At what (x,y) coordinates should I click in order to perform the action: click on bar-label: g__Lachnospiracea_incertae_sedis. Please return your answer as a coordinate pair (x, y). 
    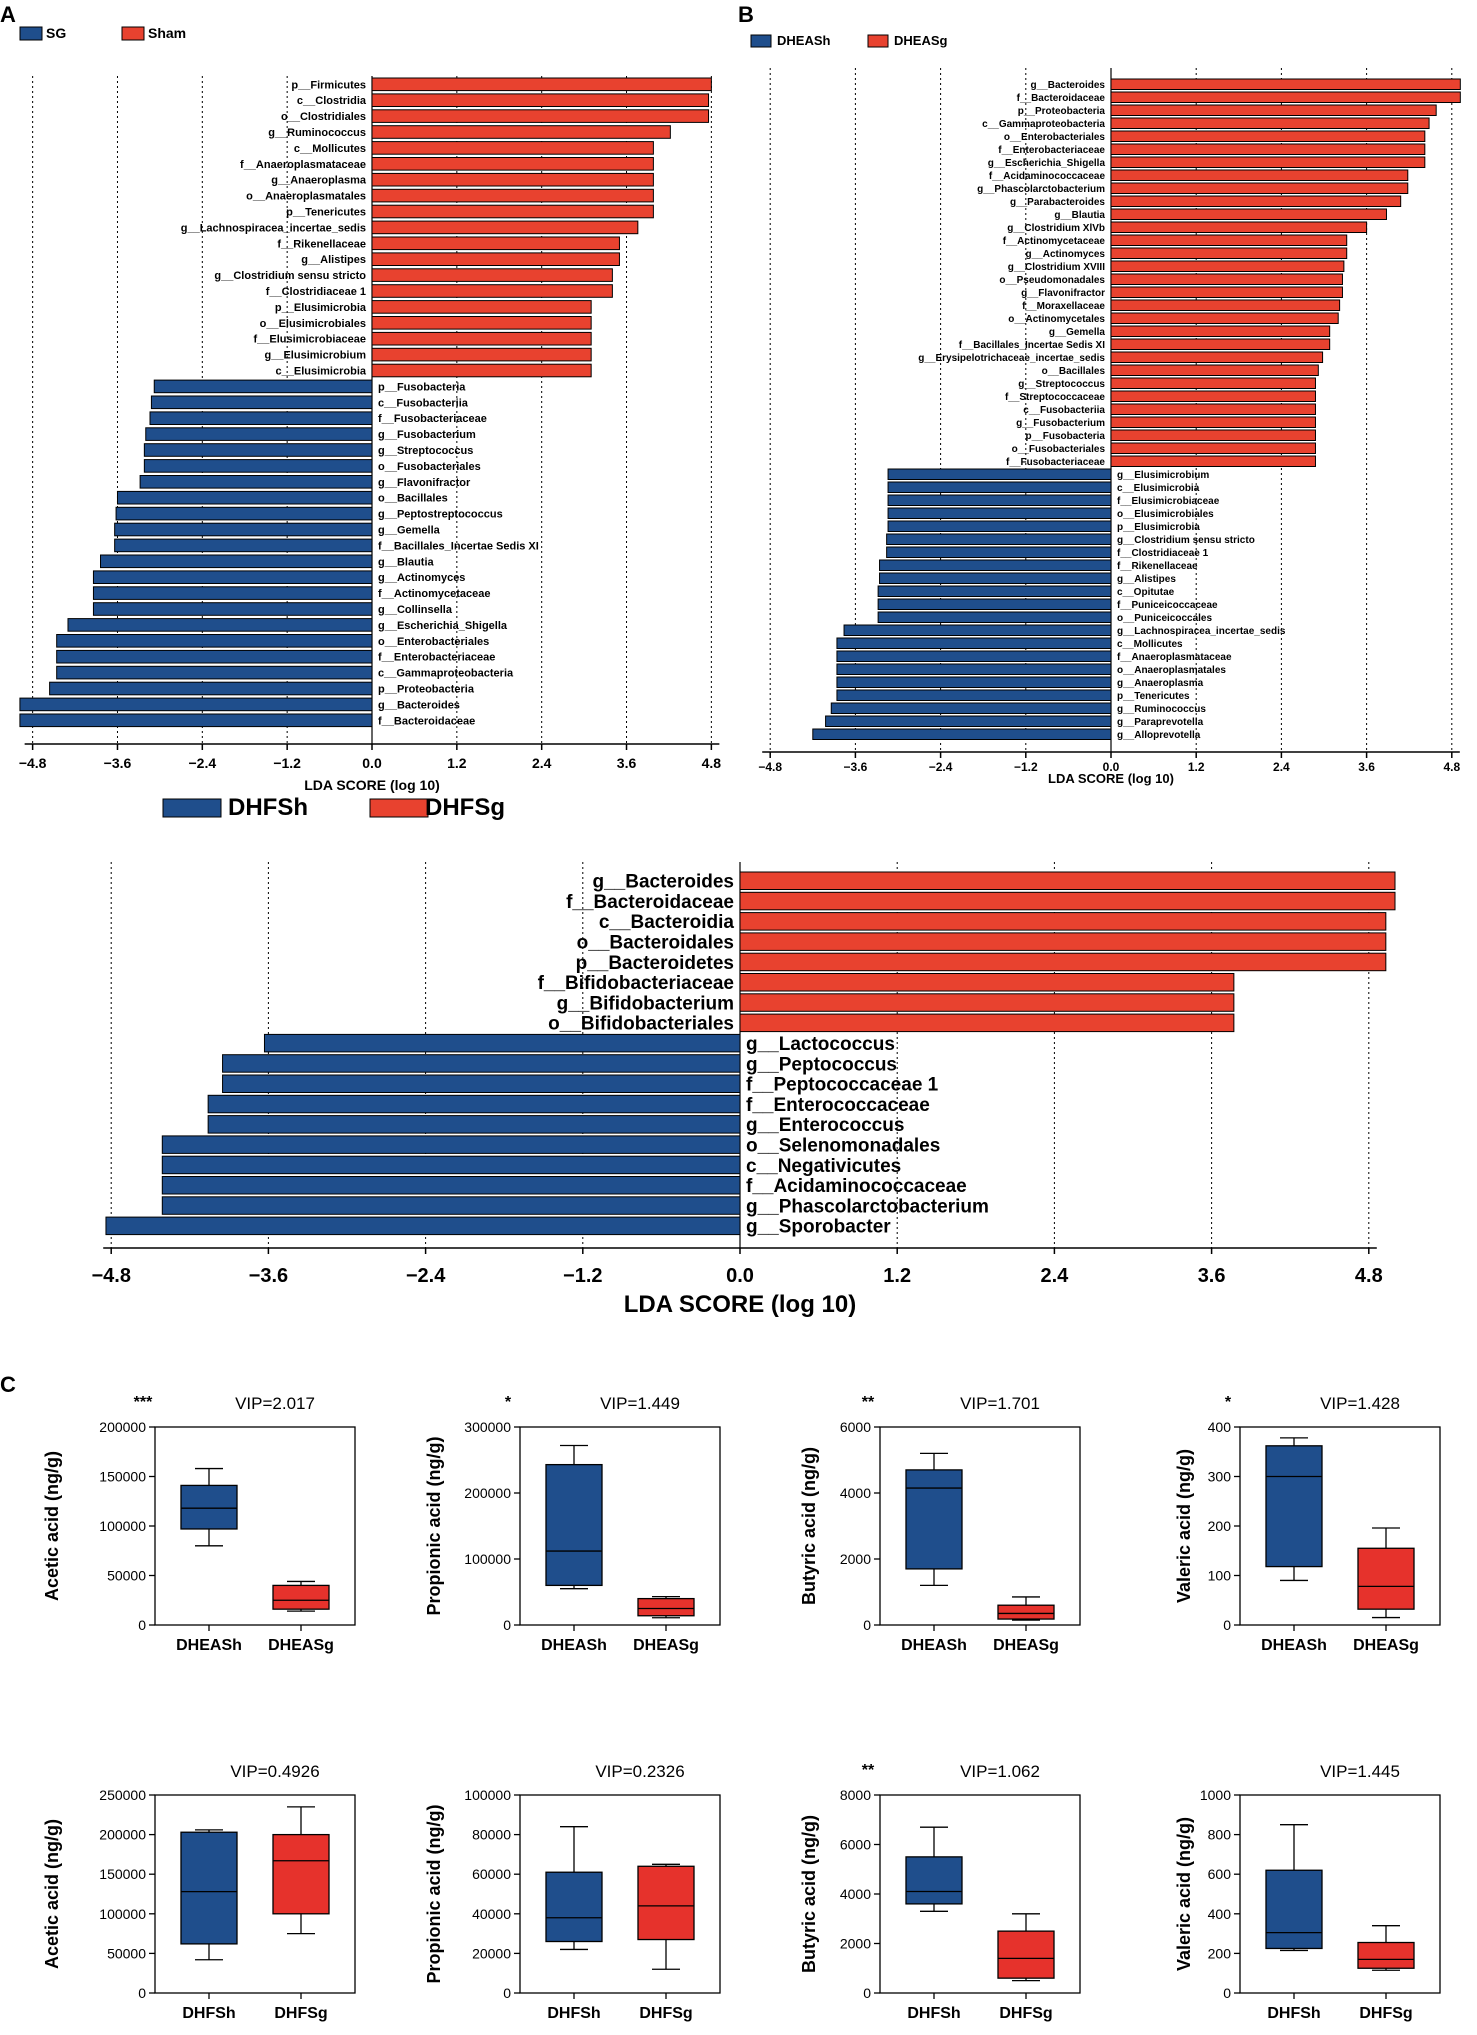
    Looking at the image, I should click on (1201, 631).